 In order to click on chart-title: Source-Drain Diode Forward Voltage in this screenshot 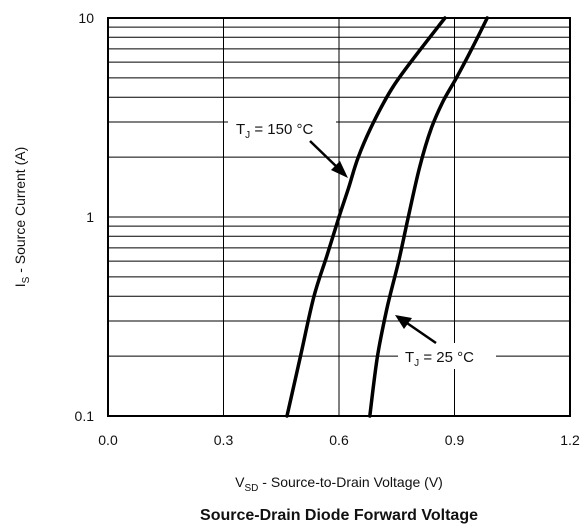, I will do `click(339, 515)`.